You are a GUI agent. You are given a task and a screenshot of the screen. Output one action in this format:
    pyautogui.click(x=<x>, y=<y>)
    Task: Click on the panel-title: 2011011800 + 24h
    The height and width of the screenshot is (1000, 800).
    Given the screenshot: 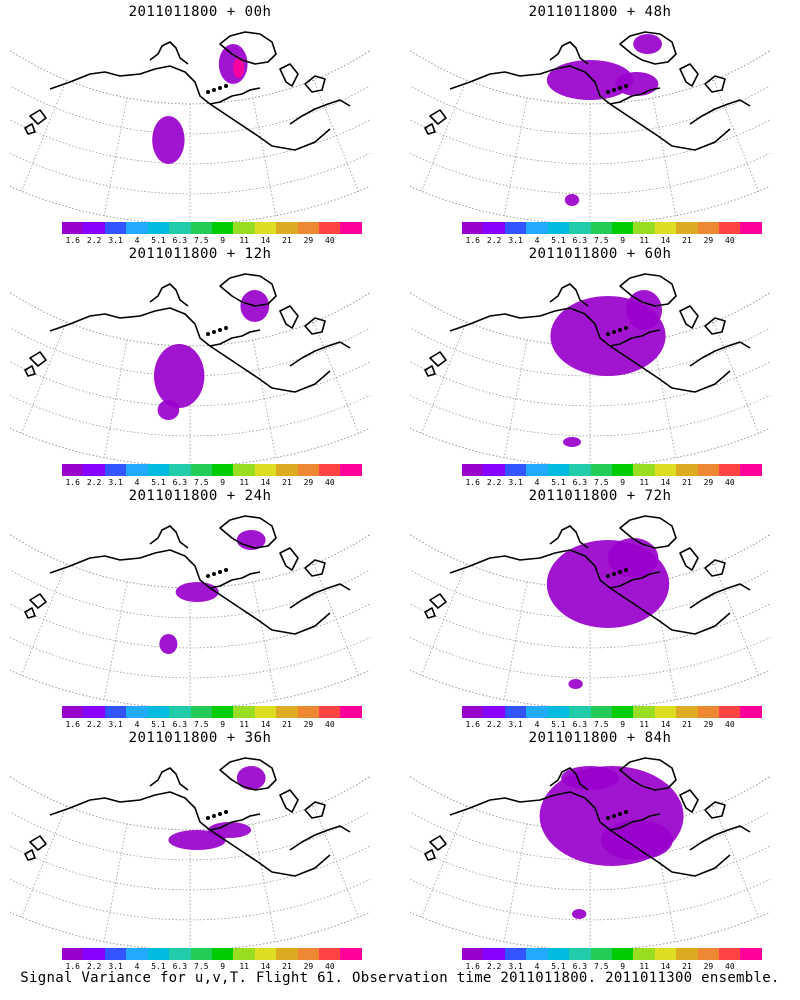 What is the action you would take?
    pyautogui.click(x=200, y=496)
    